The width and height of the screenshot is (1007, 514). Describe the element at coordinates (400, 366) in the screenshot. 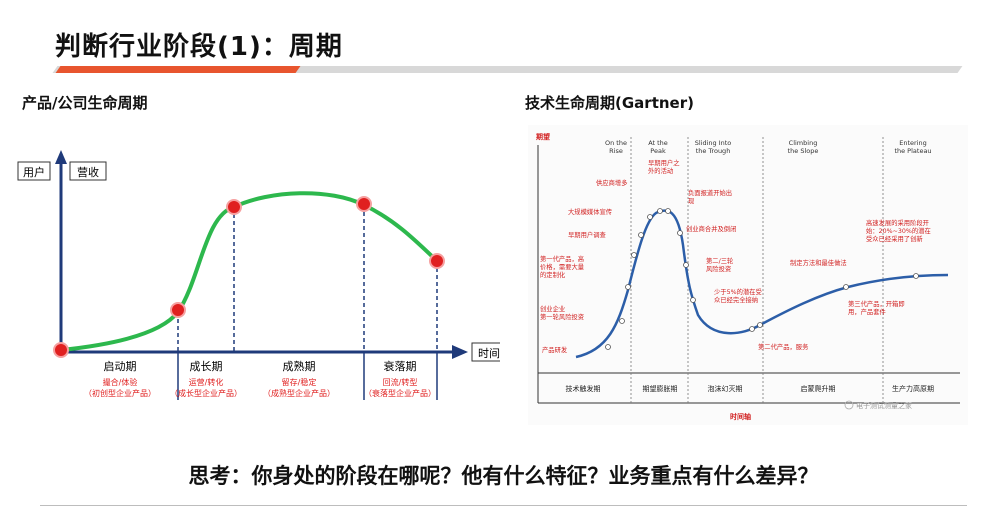

I see `stage-name: 衰落期` at that location.